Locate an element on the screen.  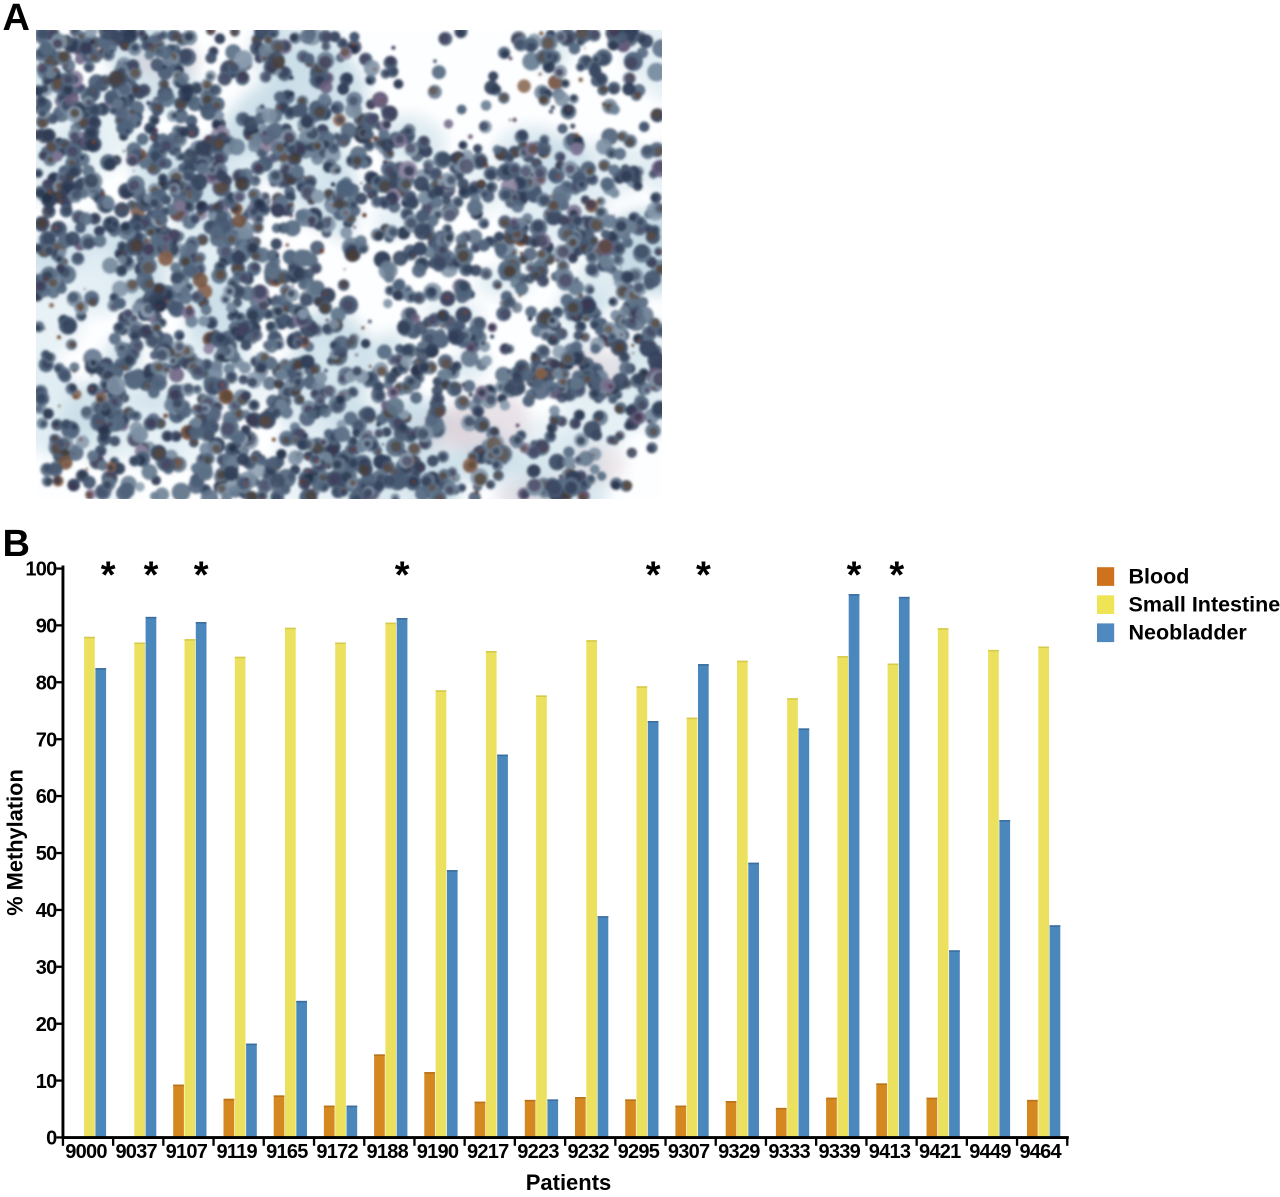
svg-text: 9107 is located at coordinates (187, 1152).